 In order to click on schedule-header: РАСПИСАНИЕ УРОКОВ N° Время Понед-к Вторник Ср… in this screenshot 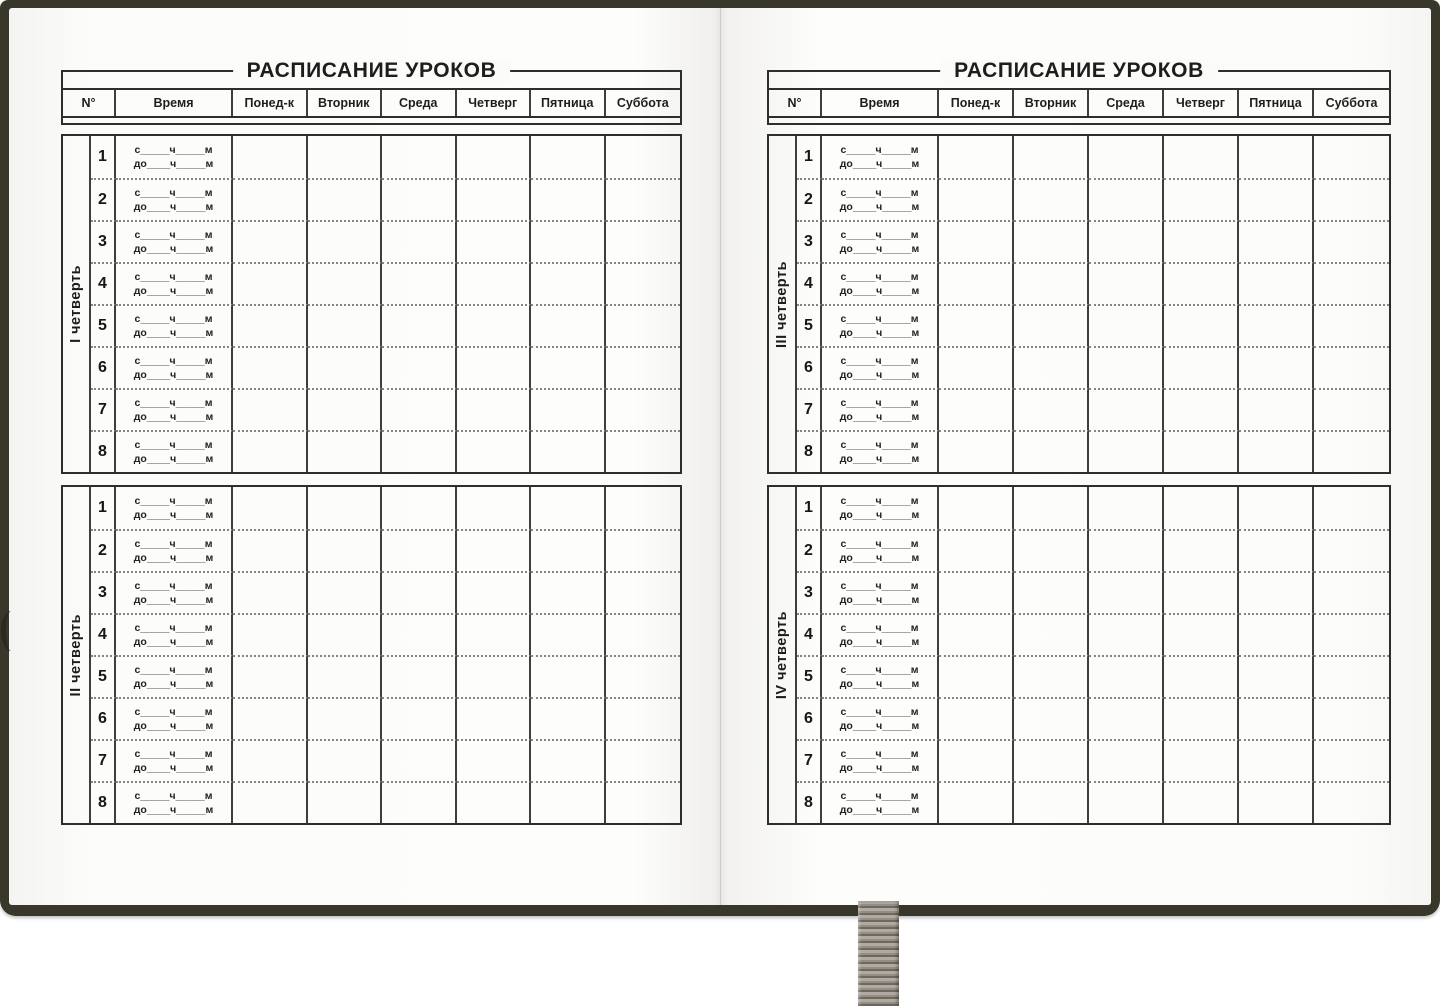, I will do `click(371, 92)`.